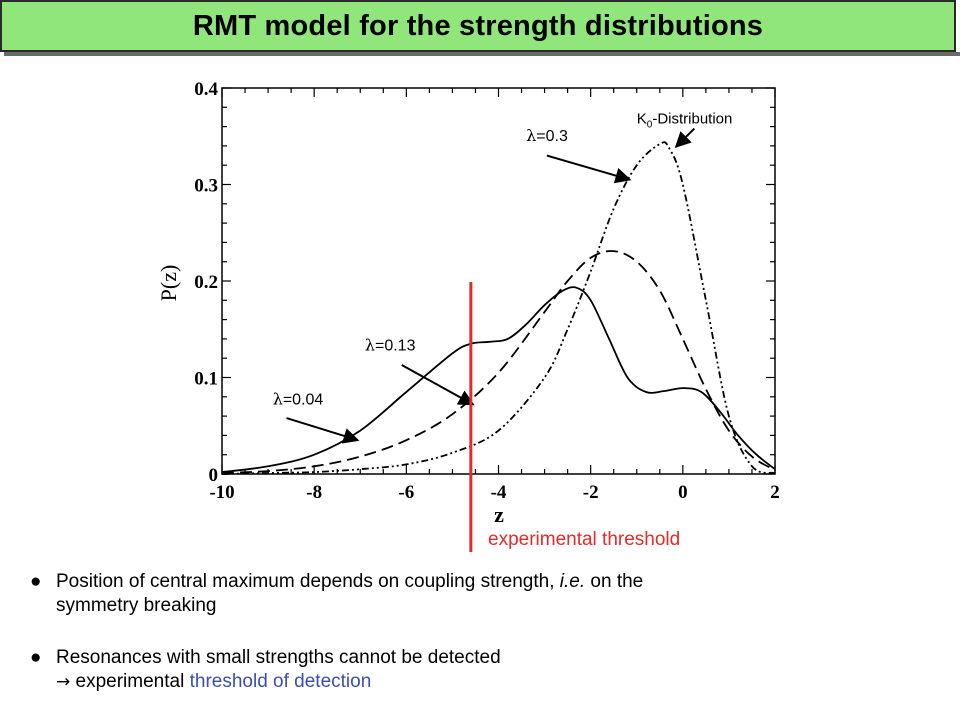 The image size is (960, 720). What do you see at coordinates (206, 379) in the screenshot?
I see `y-tick-label: 0.1` at bounding box center [206, 379].